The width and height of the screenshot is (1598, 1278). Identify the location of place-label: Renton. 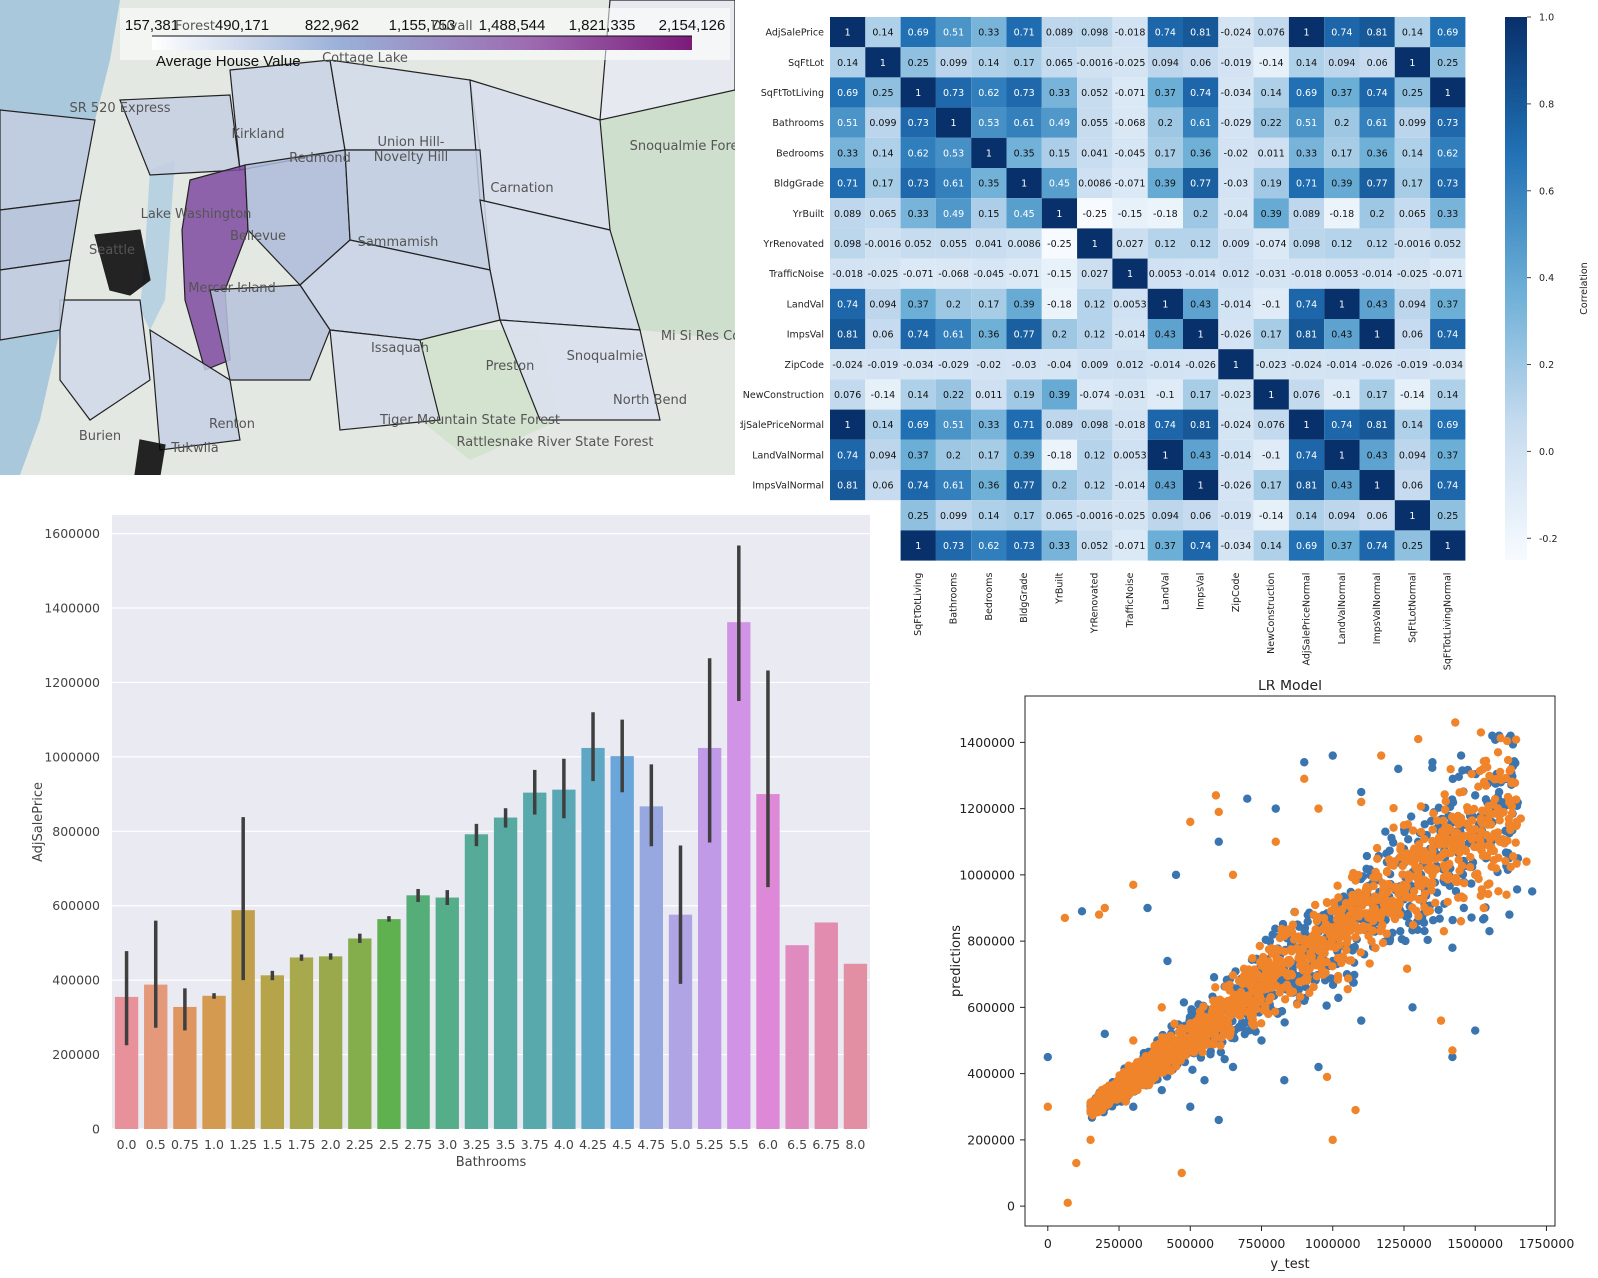
(232, 424).